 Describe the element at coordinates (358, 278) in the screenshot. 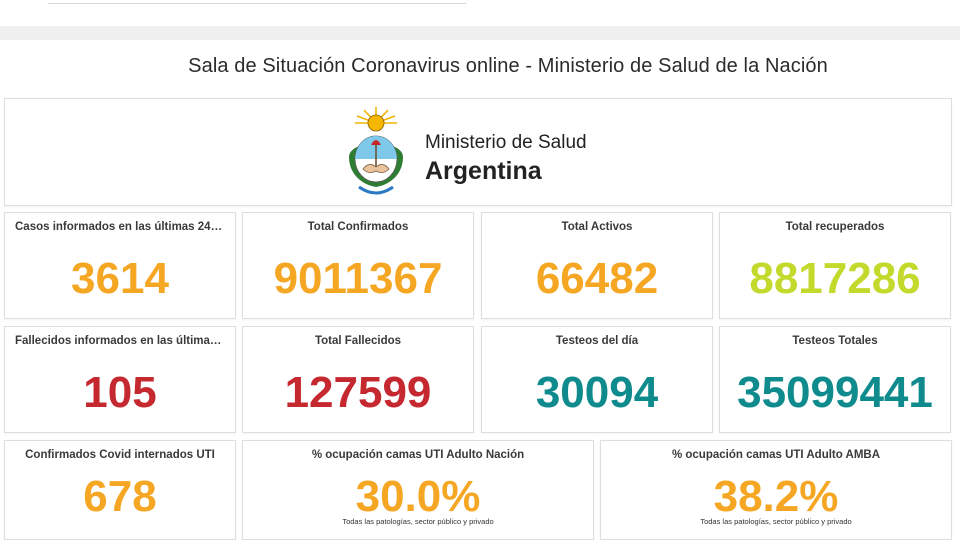

I see `card-value: 9011367` at that location.